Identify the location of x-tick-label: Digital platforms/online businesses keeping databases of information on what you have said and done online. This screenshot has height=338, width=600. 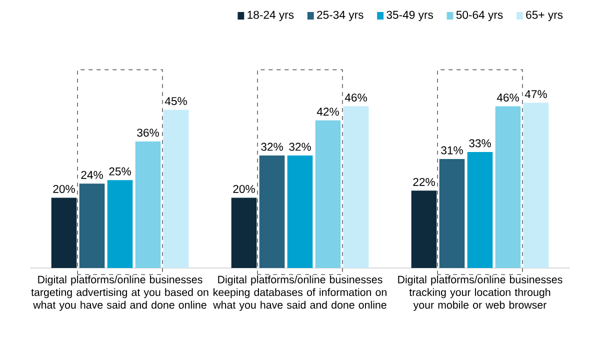
(299, 293).